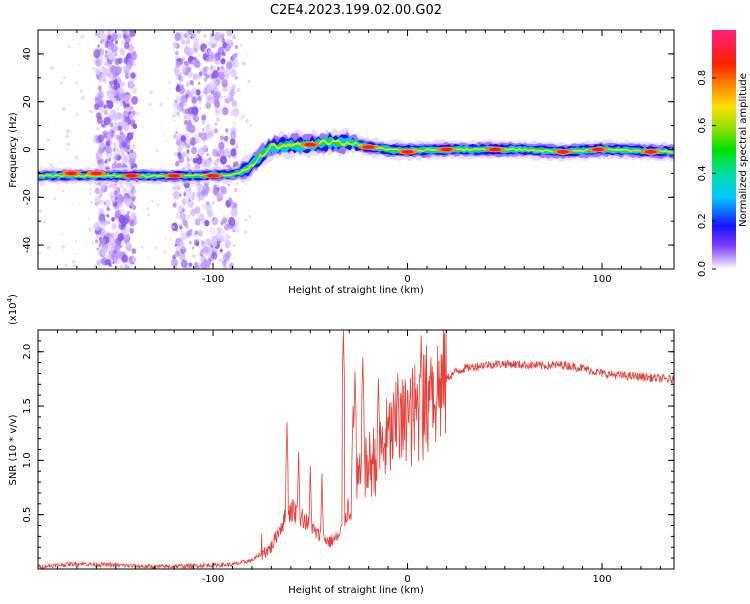 Image resolution: width=750 pixels, height=604 pixels. Describe the element at coordinates (13, 313) in the screenshot. I see `snr-scale-base: (x10` at that location.